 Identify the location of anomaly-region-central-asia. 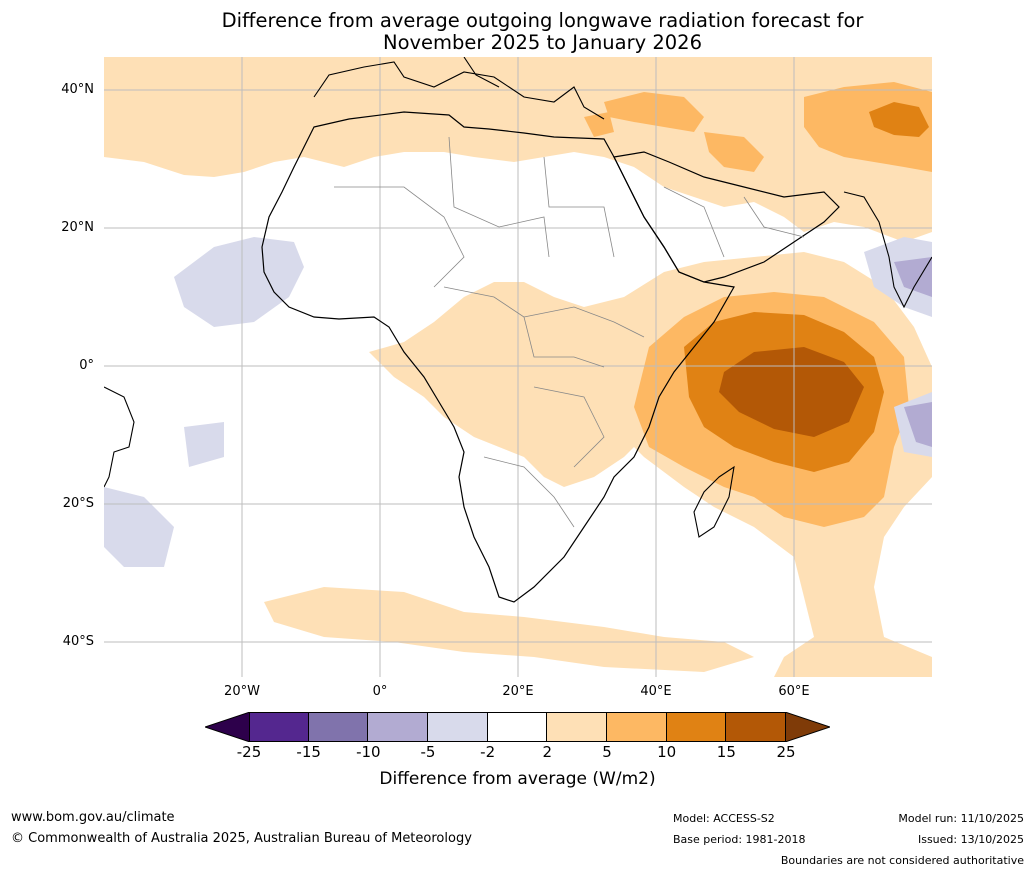
(899, 119).